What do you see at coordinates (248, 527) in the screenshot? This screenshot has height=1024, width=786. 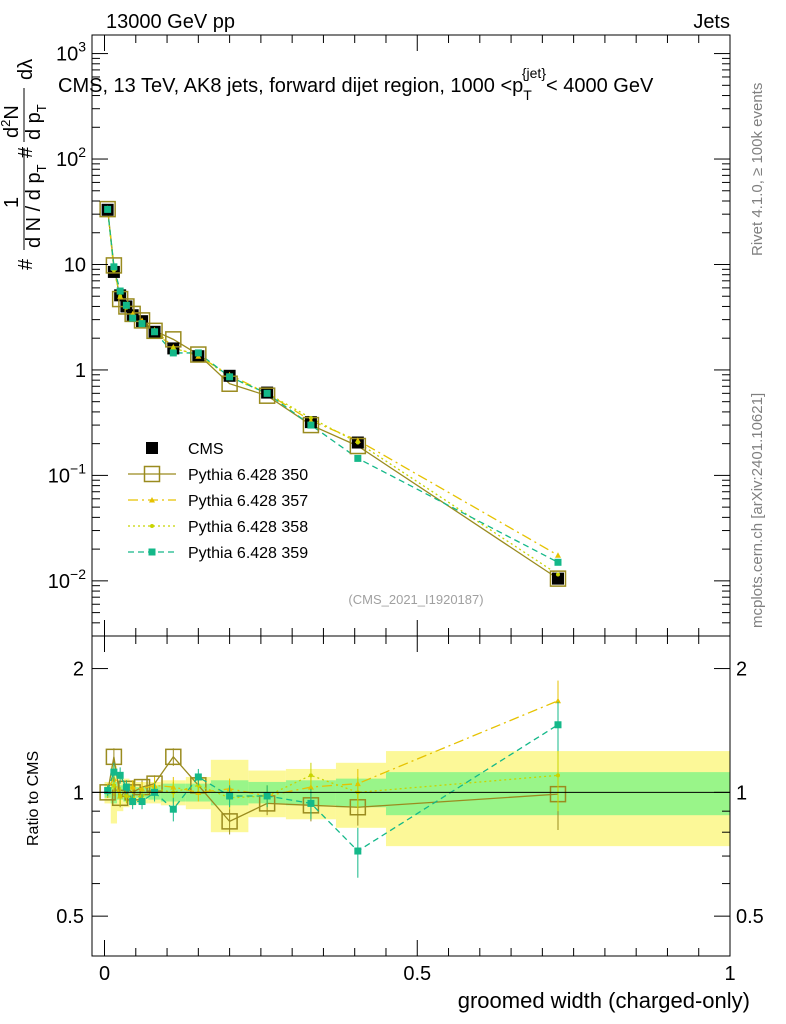 I see `p358-legend-label: Pythia 6.428 358` at bounding box center [248, 527].